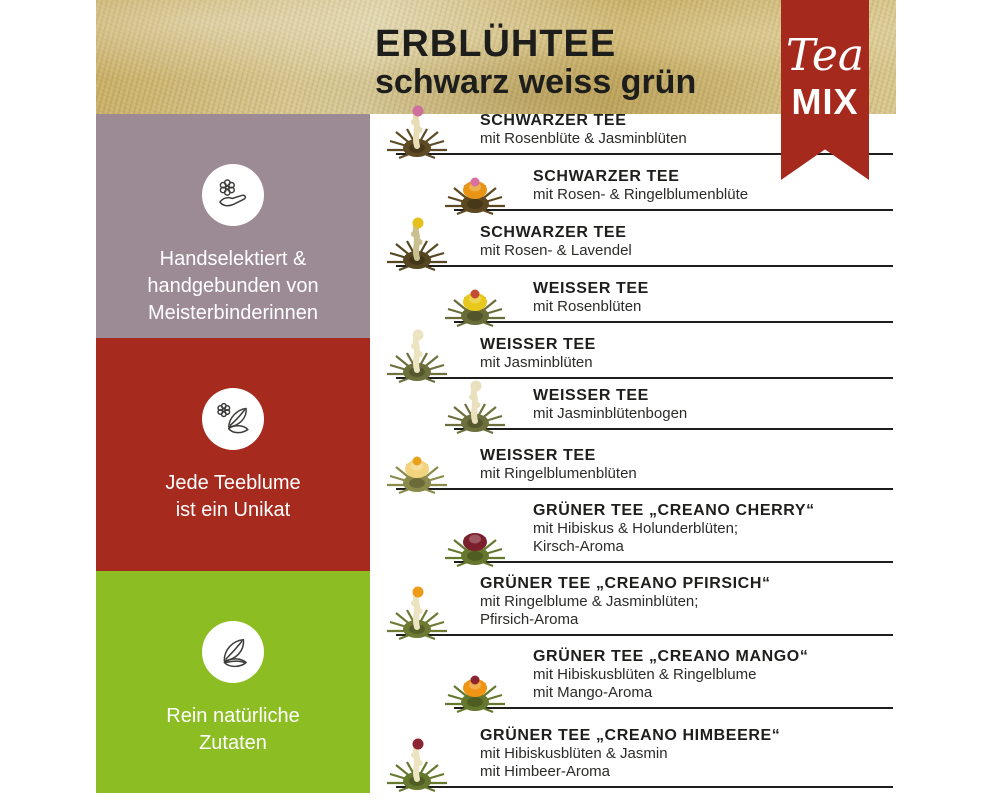  I want to click on tea-description-line: mit Rosenblüten, so click(587, 306).